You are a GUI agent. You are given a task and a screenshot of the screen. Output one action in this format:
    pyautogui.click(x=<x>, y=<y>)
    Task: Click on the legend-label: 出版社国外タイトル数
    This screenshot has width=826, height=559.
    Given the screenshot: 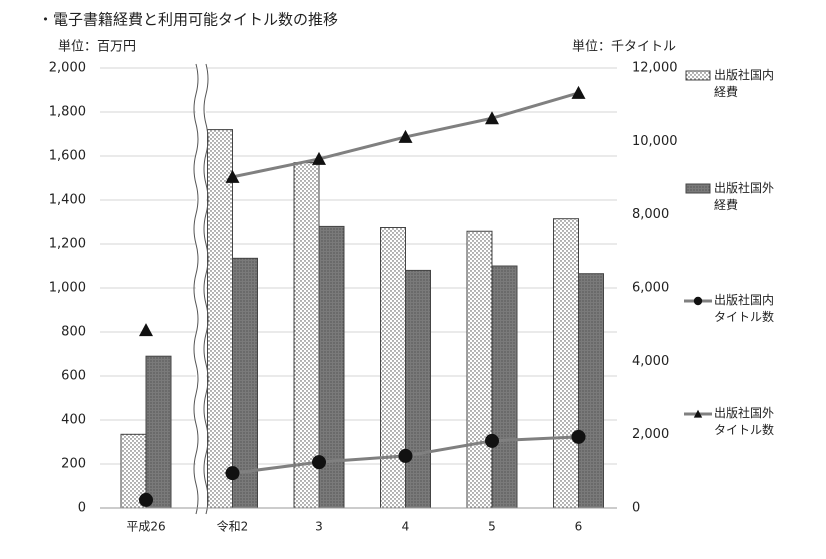 What is the action you would take?
    pyautogui.click(x=744, y=421)
    